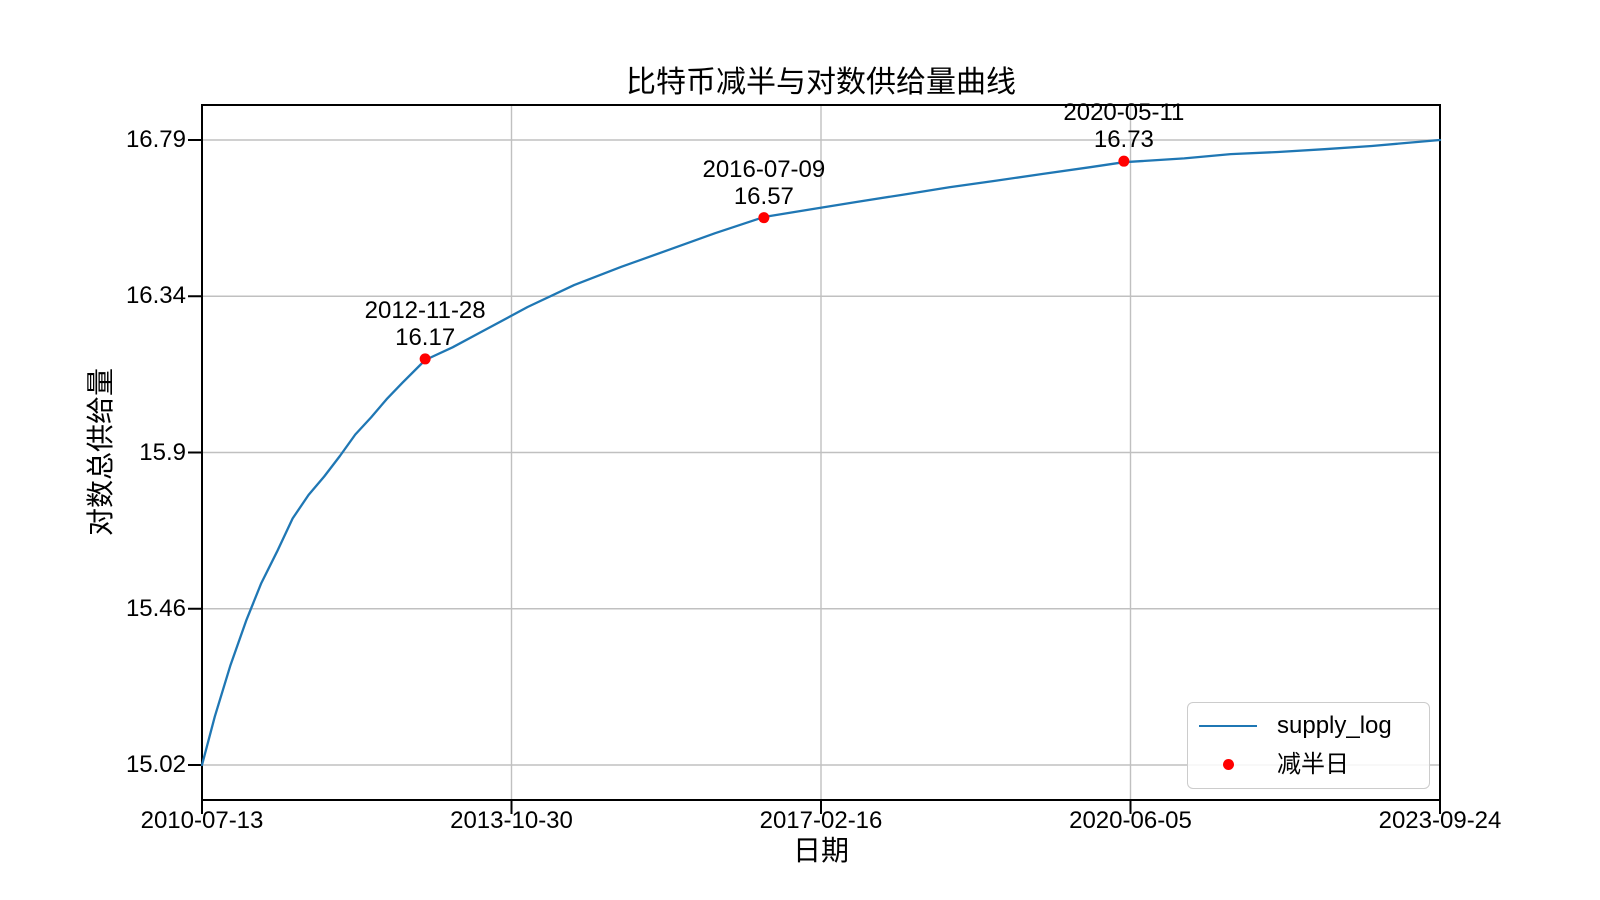 Image resolution: width=1600 pixels, height=900 pixels. Describe the element at coordinates (1228, 726) in the screenshot. I see `legend-line-sample-icon` at that location.